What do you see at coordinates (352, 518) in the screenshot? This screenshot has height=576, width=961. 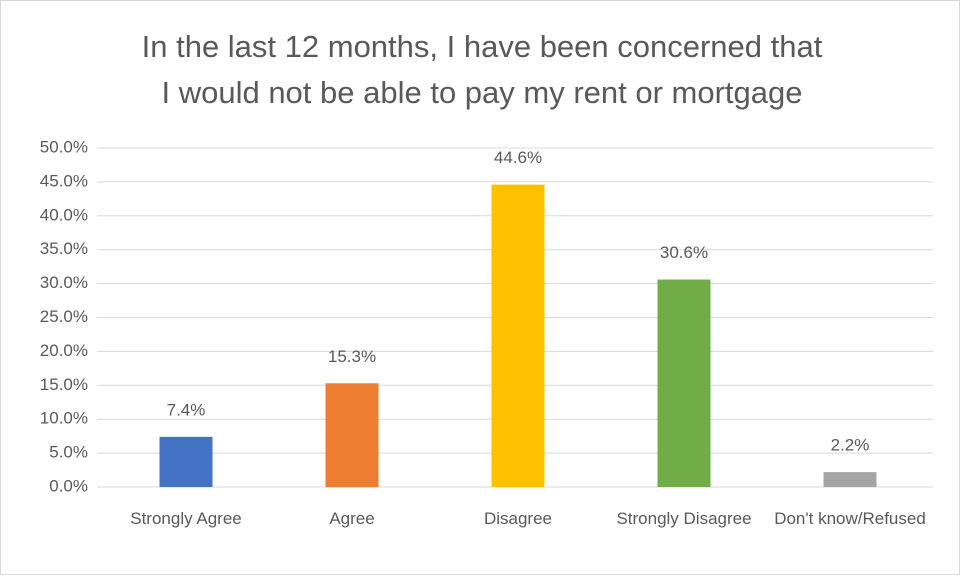 I see `x-tick-label: Agree` at bounding box center [352, 518].